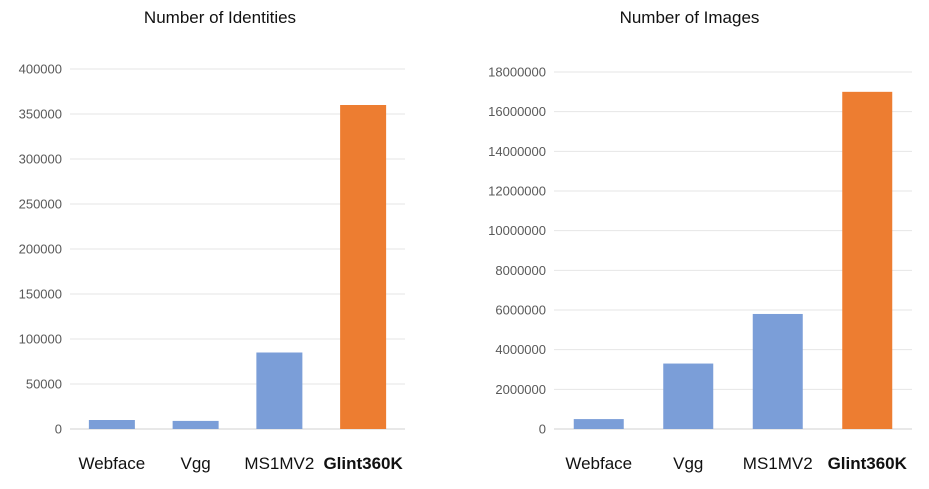 This screenshot has width=929, height=489. What do you see at coordinates (40, 159) in the screenshot?
I see `y-tick-label: 300000` at bounding box center [40, 159].